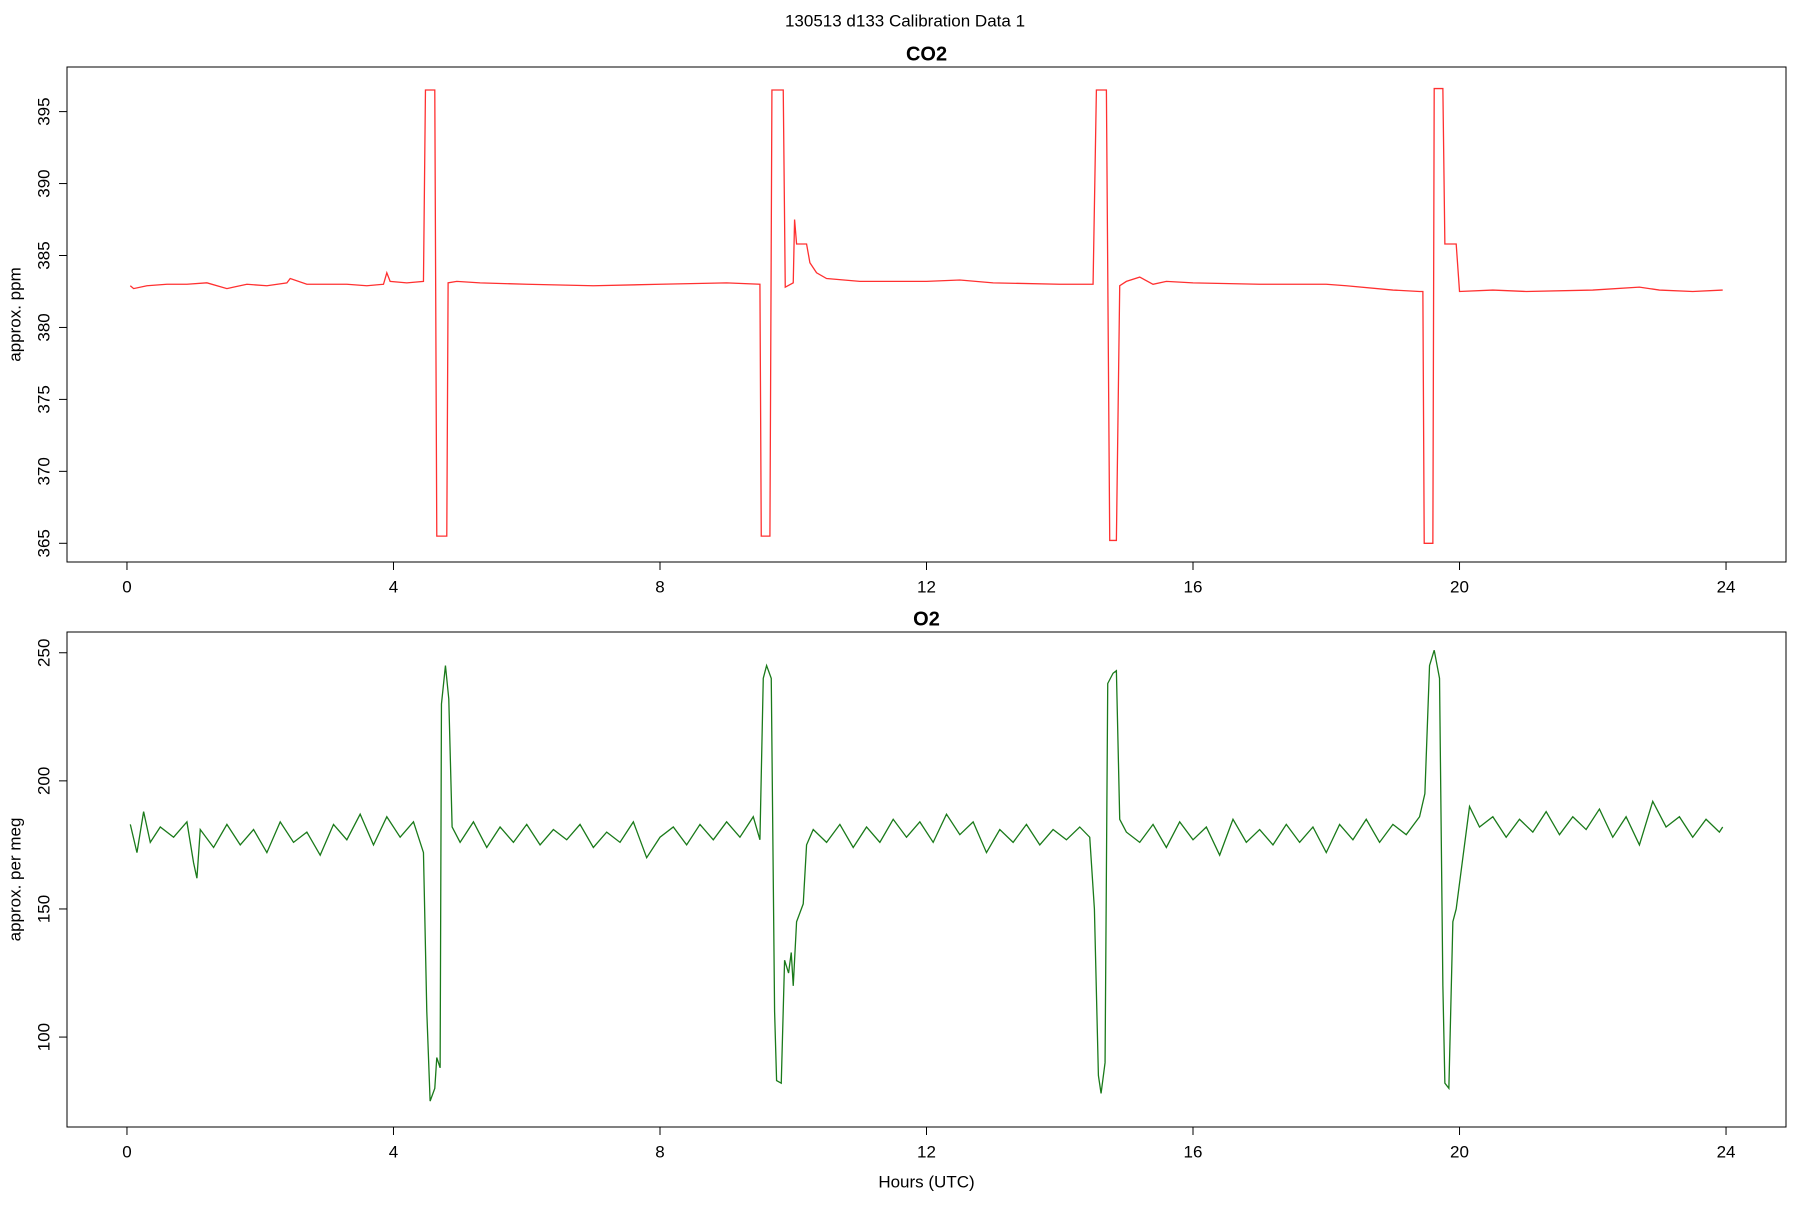  Describe the element at coordinates (926, 54) in the screenshot. I see `chart-title: CO2` at that location.